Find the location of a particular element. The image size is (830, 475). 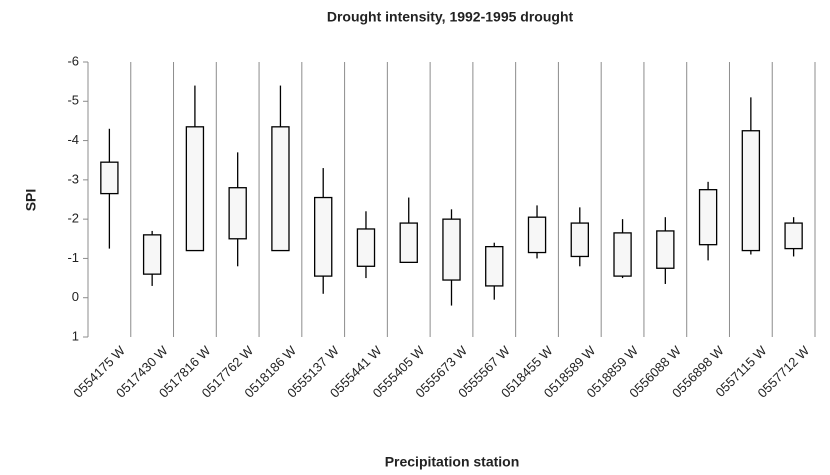

y-tick-label: -6 is located at coordinates (73, 60).